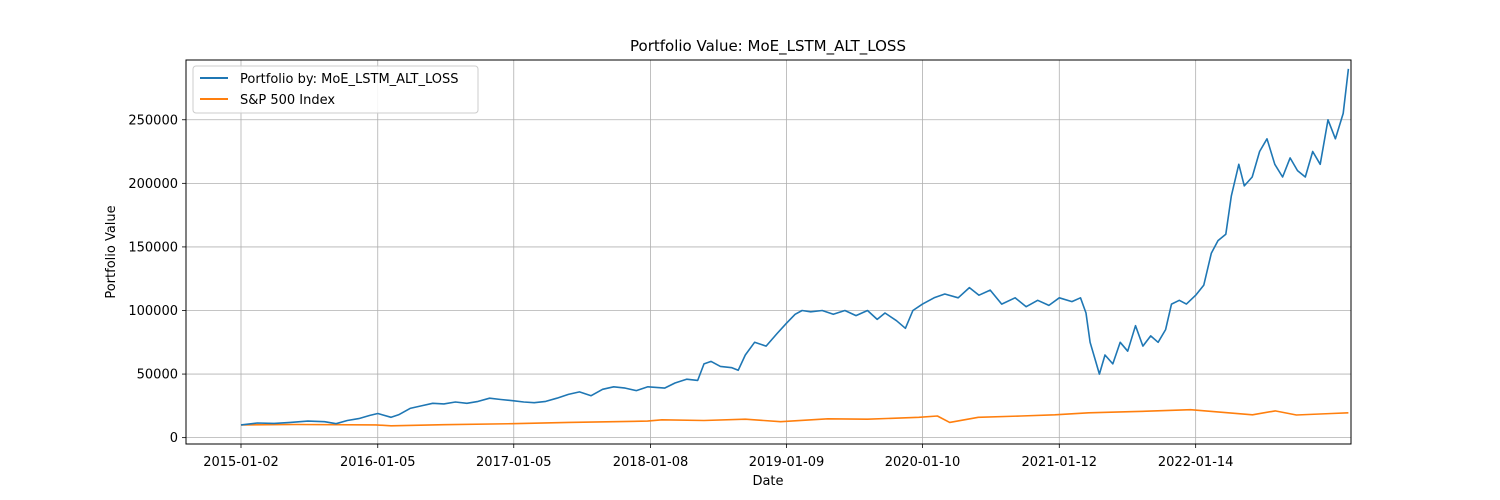 Image resolution: width=1500 pixels, height=500 pixels. What do you see at coordinates (1060, 462) in the screenshot?
I see `x-tick-label: 2021-01-12` at bounding box center [1060, 462].